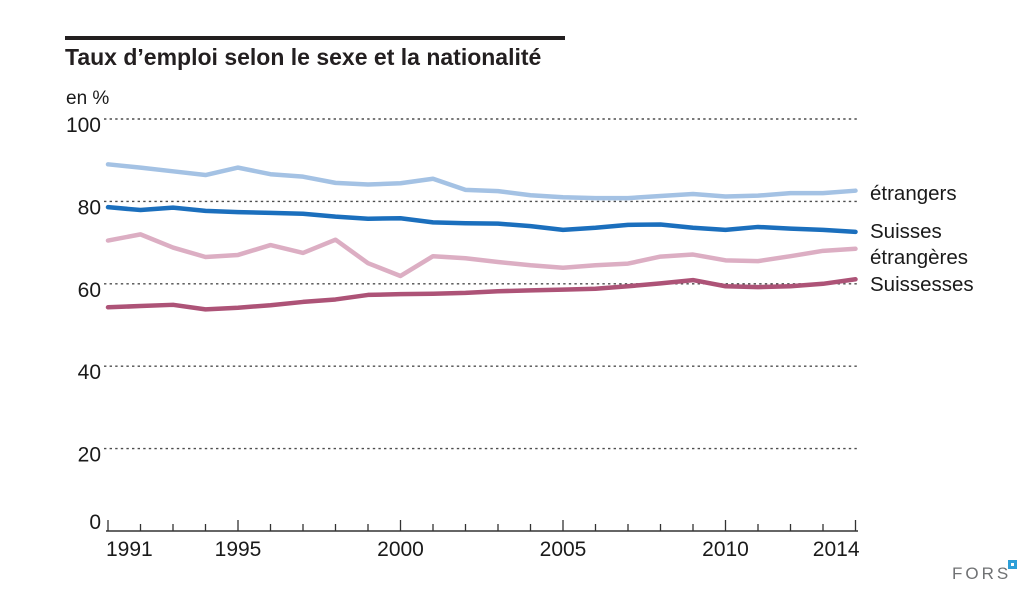 This screenshot has height=600, width=1035. I want to click on x-axis-label-2010: 2010, so click(725, 549).